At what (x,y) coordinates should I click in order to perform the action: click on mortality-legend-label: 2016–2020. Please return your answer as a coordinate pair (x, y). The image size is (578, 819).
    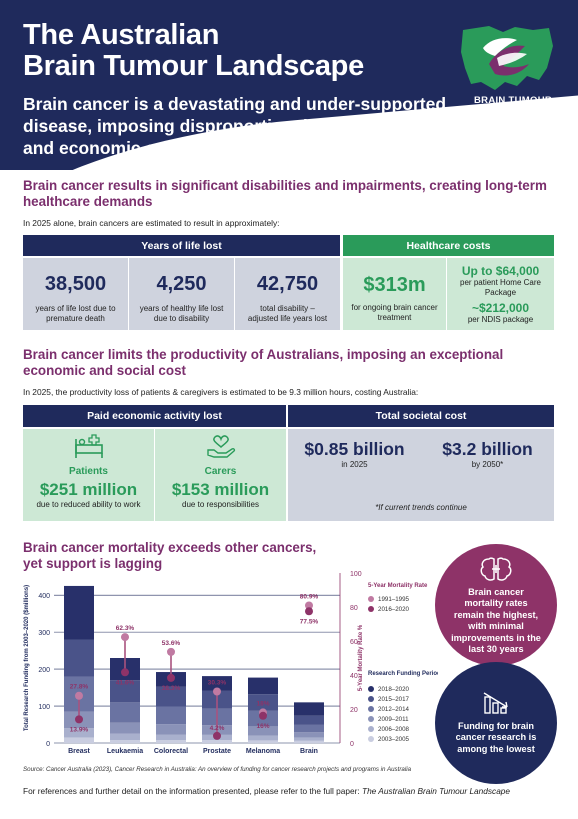
    Looking at the image, I should click on (394, 609).